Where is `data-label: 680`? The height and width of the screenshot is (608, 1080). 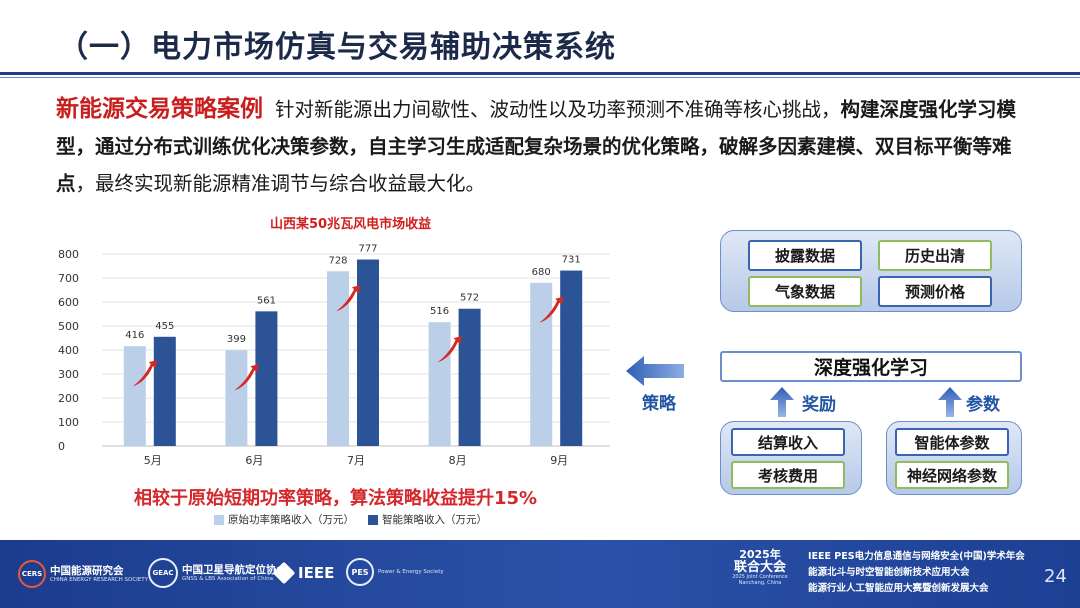 data-label: 680 is located at coordinates (541, 272).